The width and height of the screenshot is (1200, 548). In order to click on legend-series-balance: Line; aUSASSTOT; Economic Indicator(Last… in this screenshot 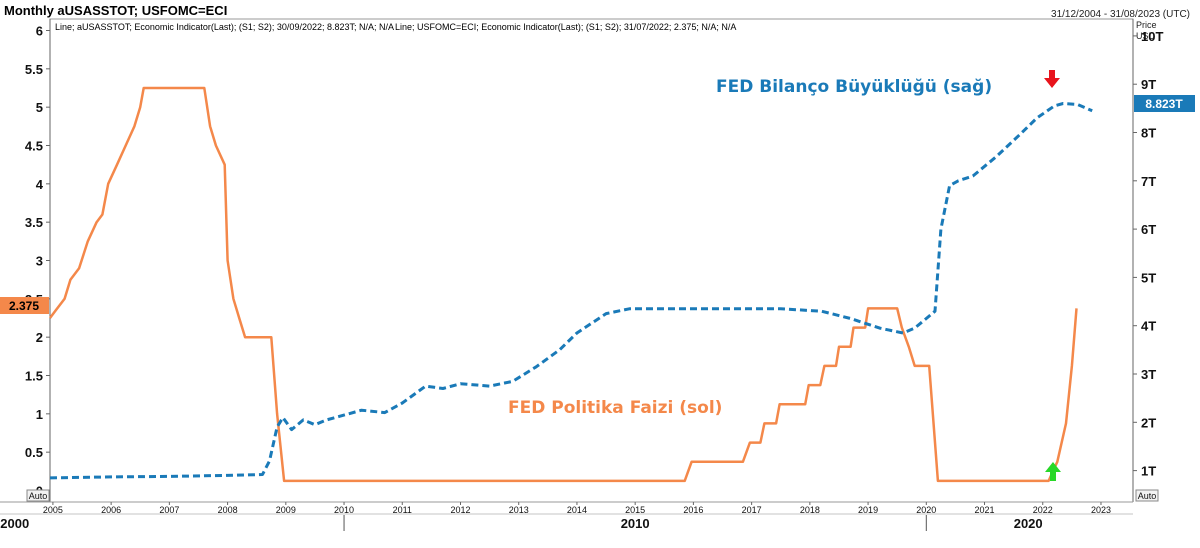, I will do `click(224, 27)`.